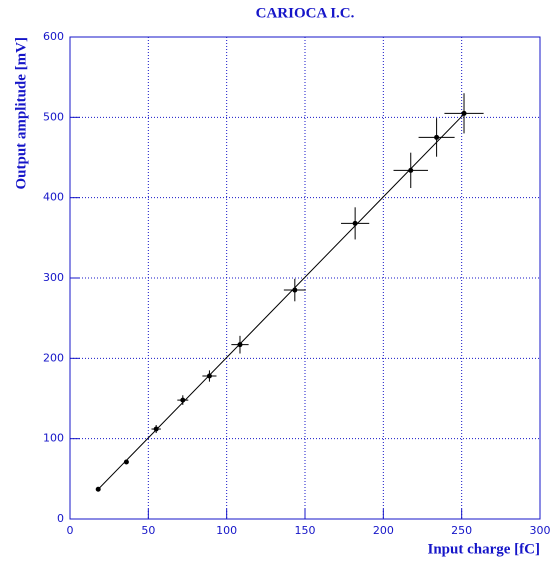 The image size is (560, 564). I want to click on y-tick-label: 100, so click(53, 438).